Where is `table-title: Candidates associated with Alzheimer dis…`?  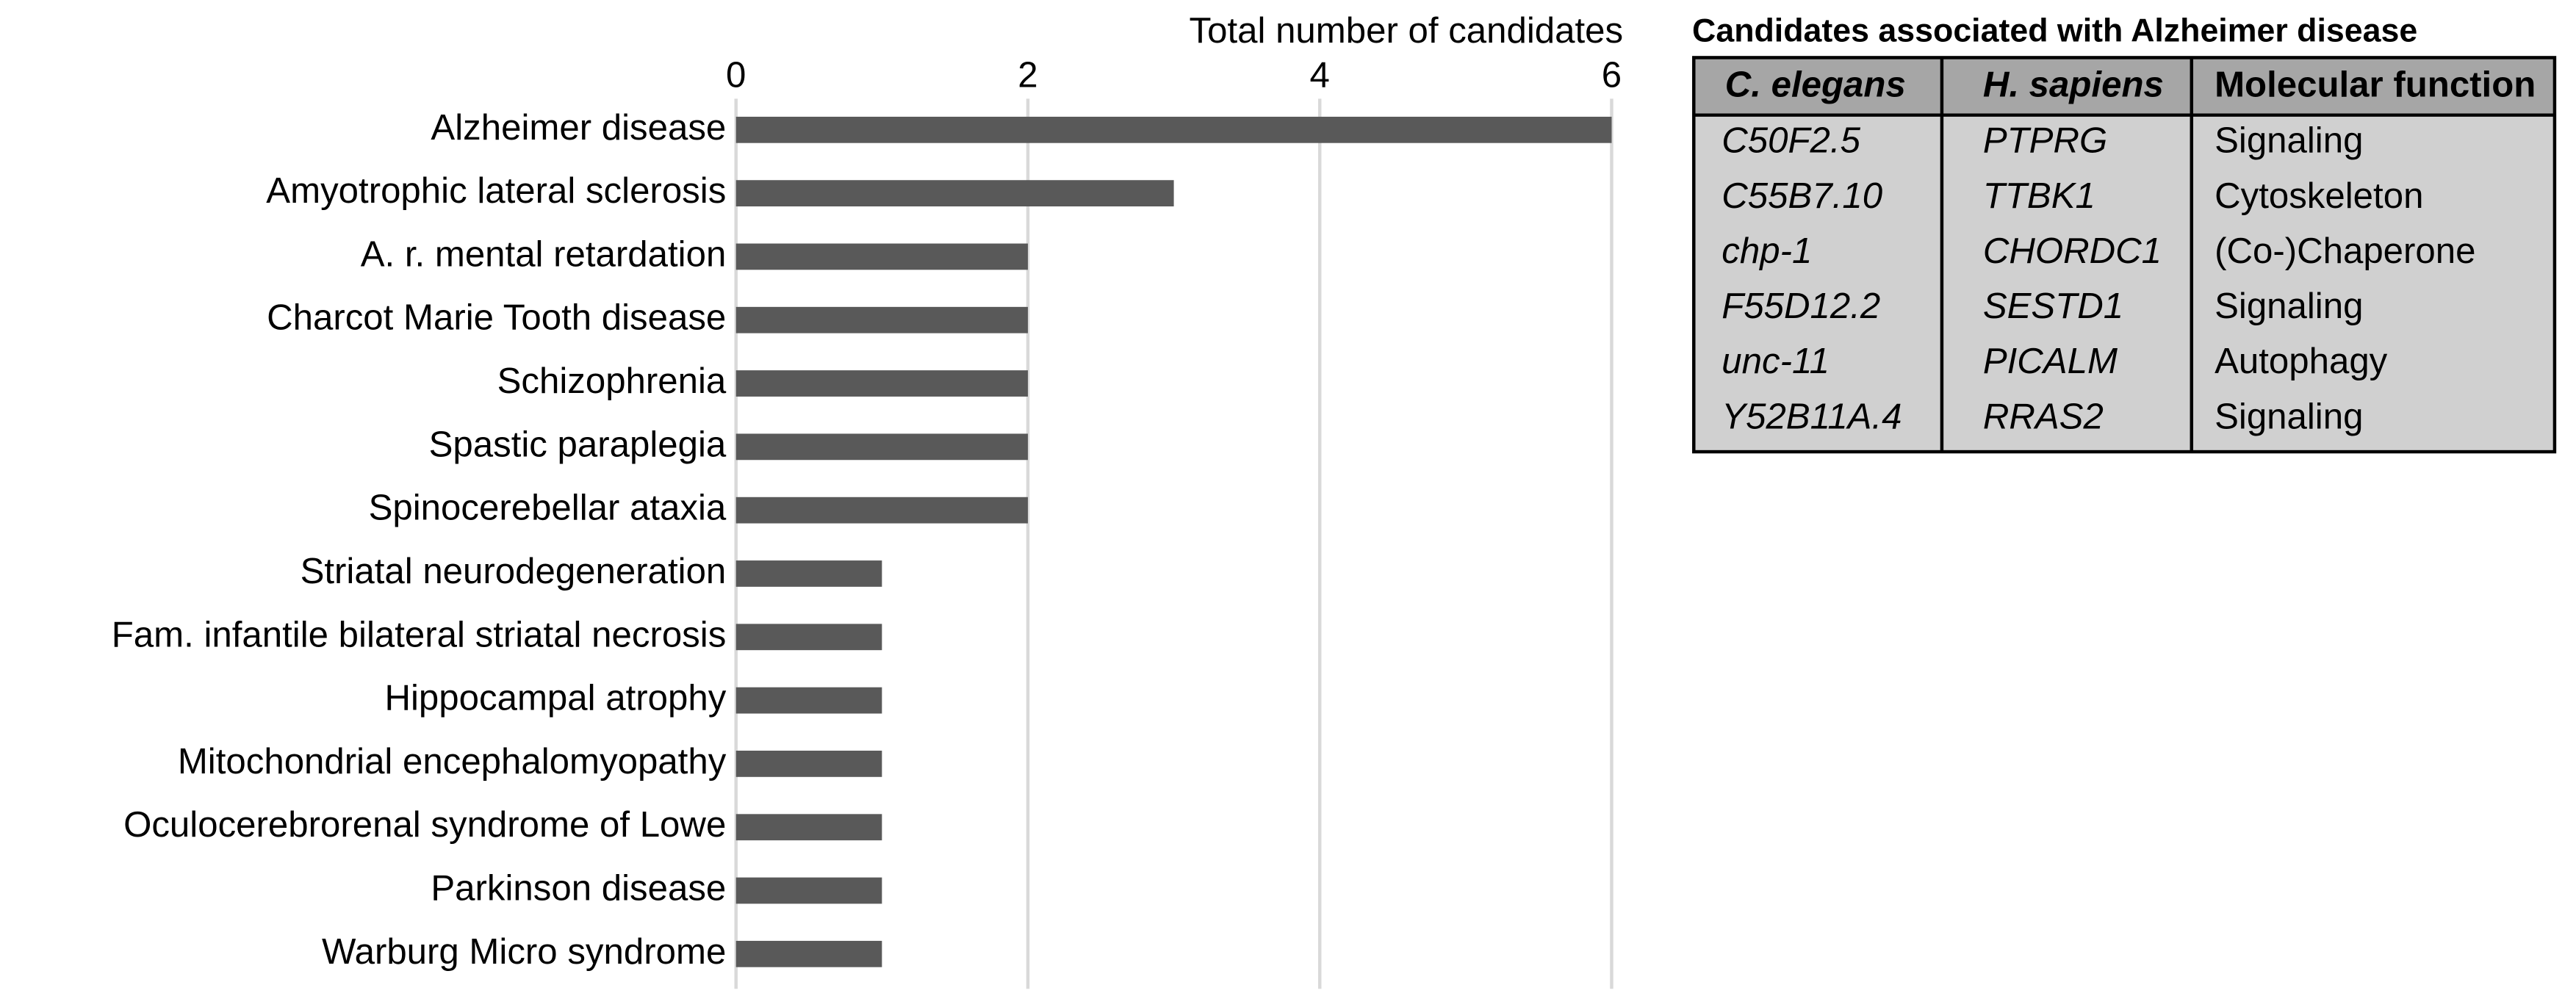
table-title: Candidates associated with Alzheimer dis… is located at coordinates (2054, 31).